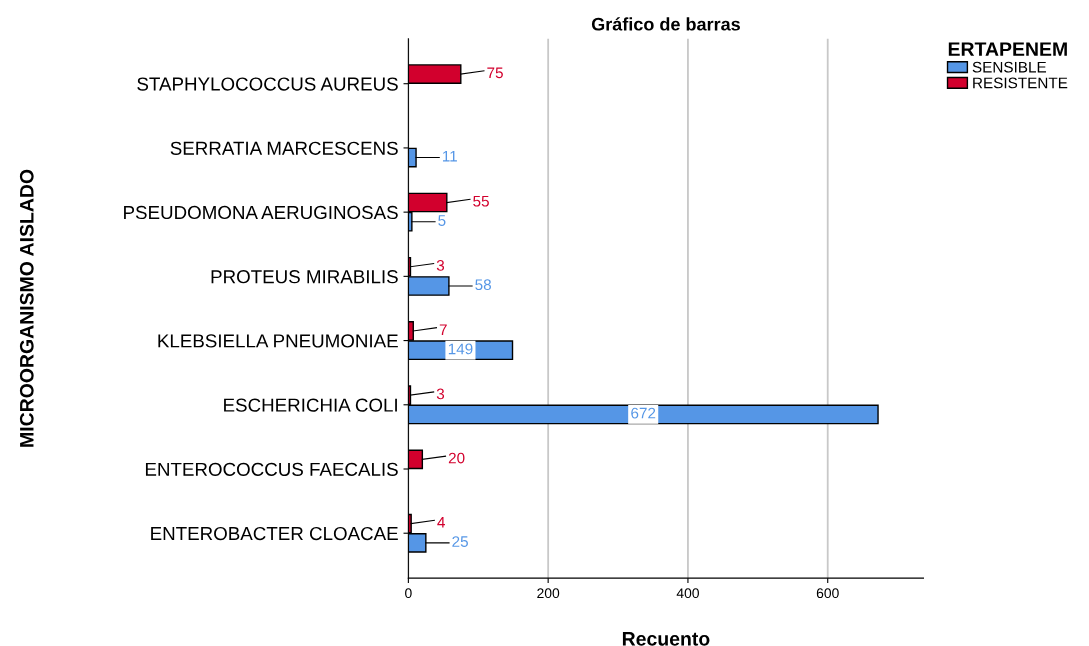  I want to click on x-tick-label: 400, so click(687, 593).